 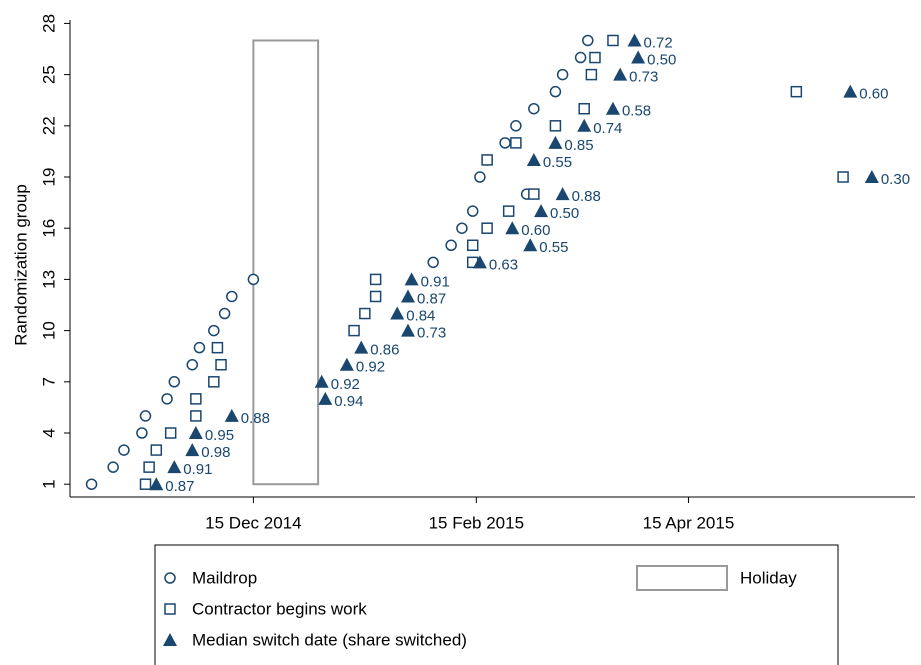 I want to click on y-tick-label: 10, so click(x=48, y=330).